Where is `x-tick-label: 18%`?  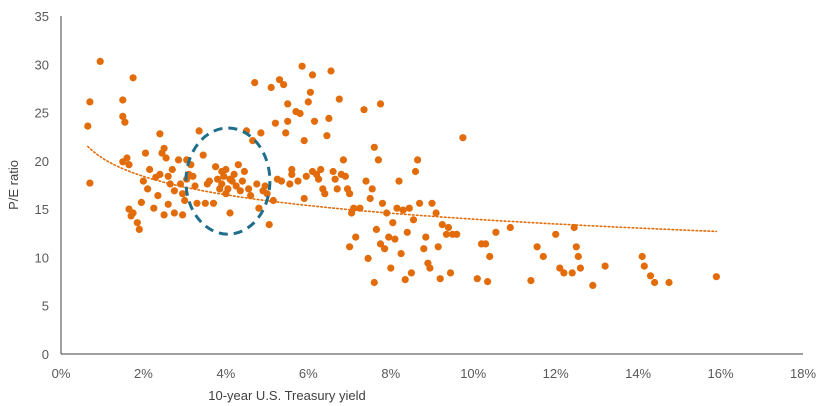 x-tick-label: 18% is located at coordinates (803, 373).